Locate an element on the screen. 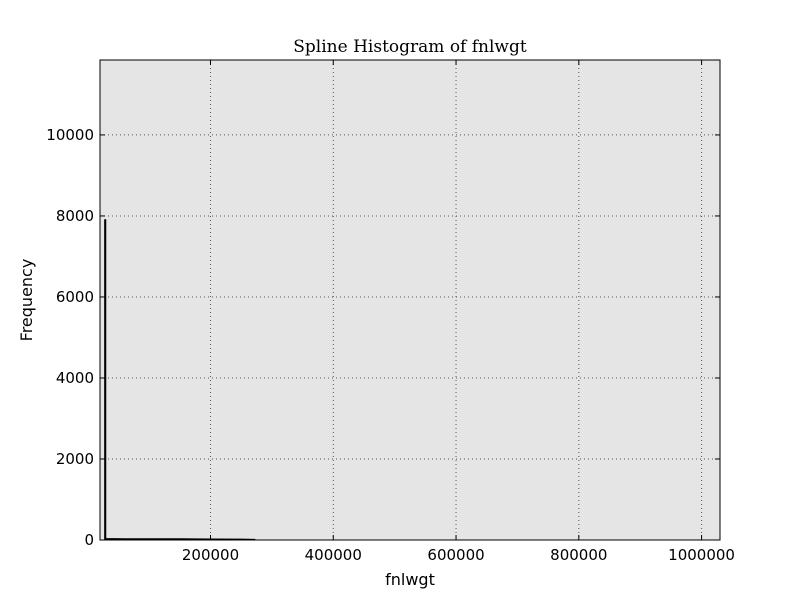 This screenshot has width=800, height=600. y-tick-label: 8000 is located at coordinates (75, 216).